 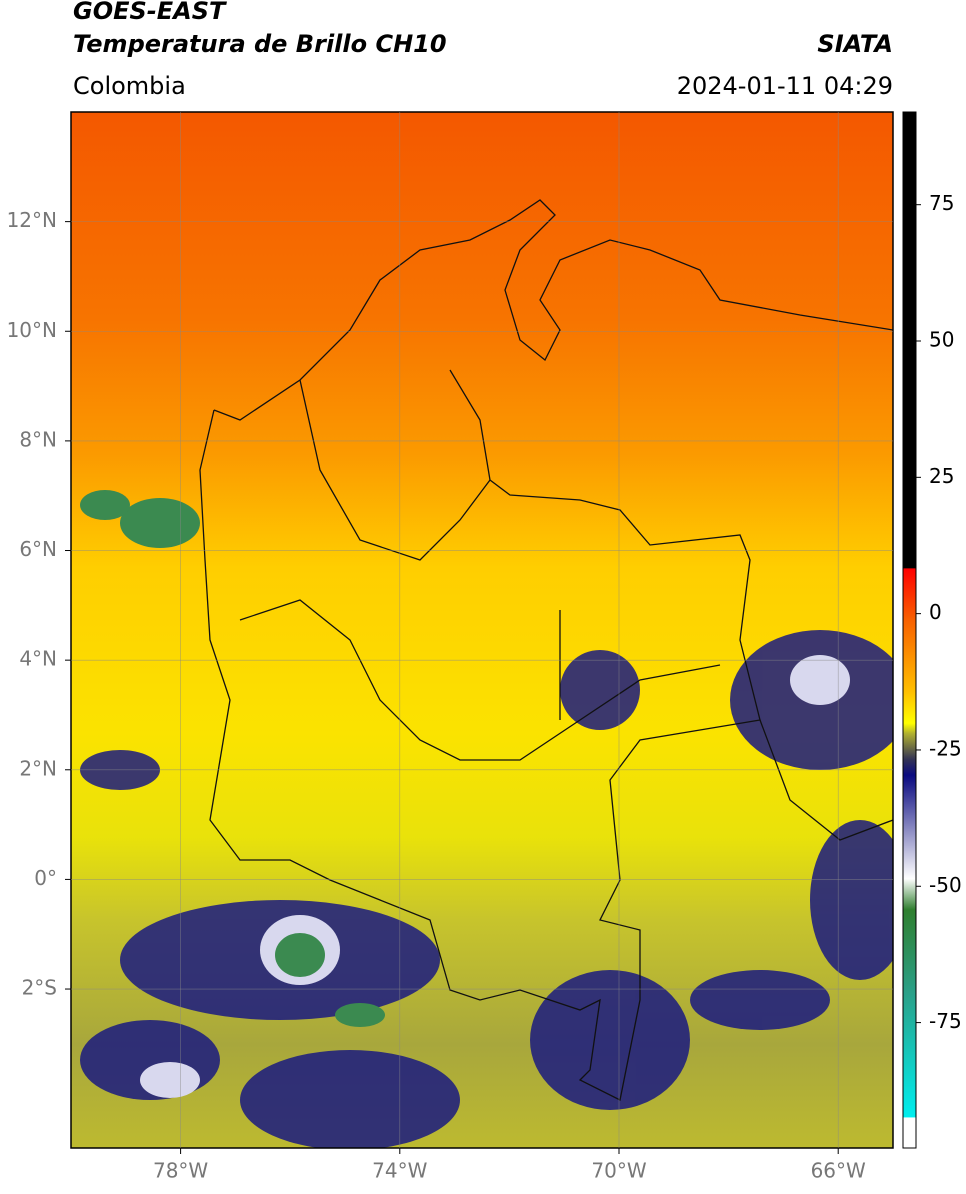 I want to click on colorbar-tick-label: 0, so click(x=935, y=612).